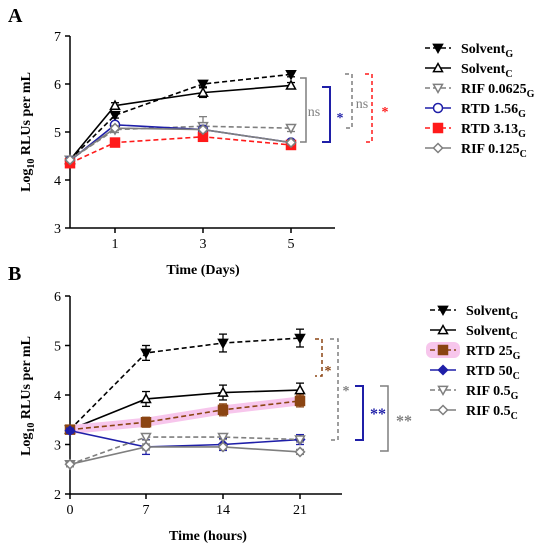 This screenshot has width=550, height=553. I want to click on panel-a-annot-2: *, so click(340, 118).